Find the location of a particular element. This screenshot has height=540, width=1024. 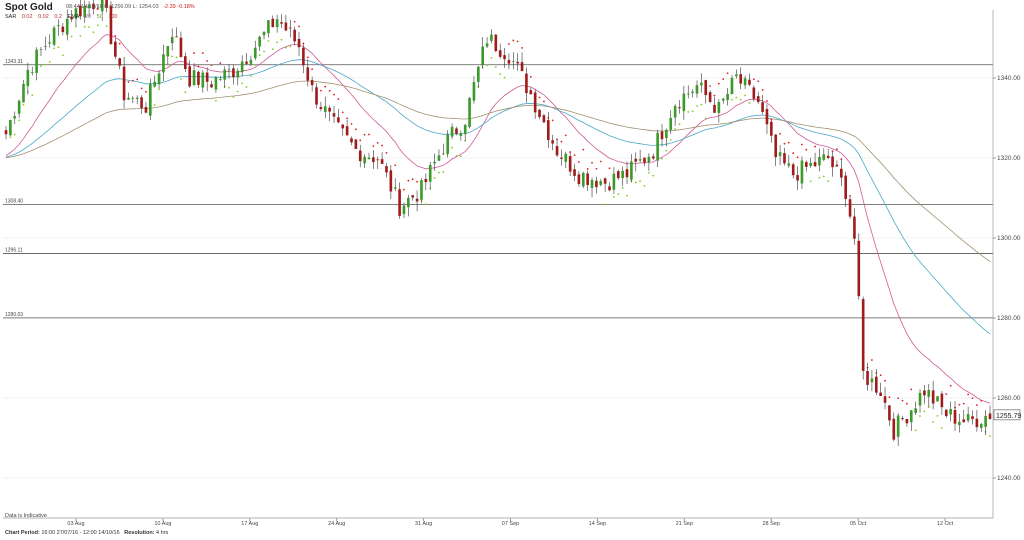

x-tick-label: 31 Aug is located at coordinates (423, 524).